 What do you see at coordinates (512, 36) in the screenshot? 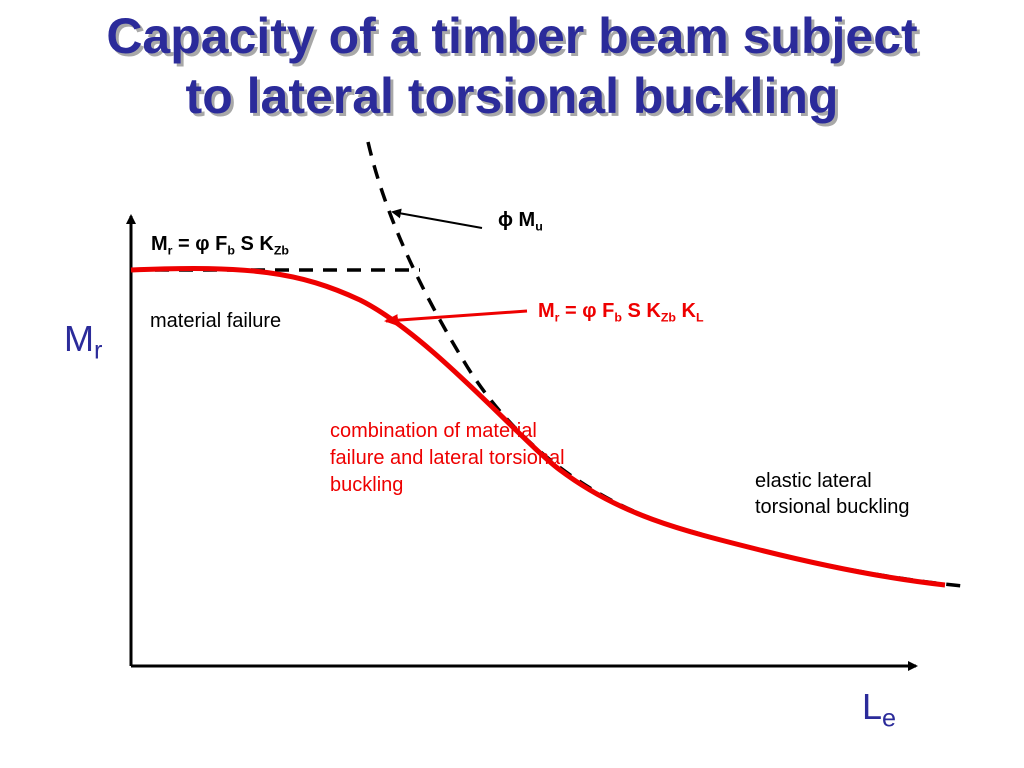
I see `title-line-1: Capacity of a timber beam subject` at bounding box center [512, 36].